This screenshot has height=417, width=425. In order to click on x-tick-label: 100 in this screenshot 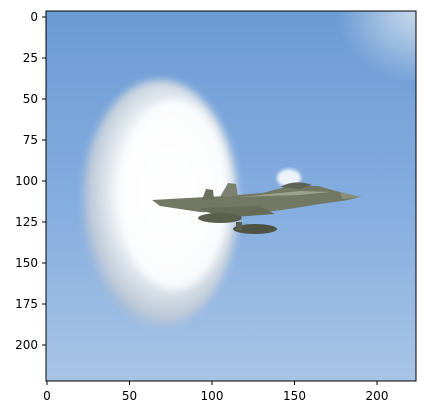, I will do `click(212, 396)`.